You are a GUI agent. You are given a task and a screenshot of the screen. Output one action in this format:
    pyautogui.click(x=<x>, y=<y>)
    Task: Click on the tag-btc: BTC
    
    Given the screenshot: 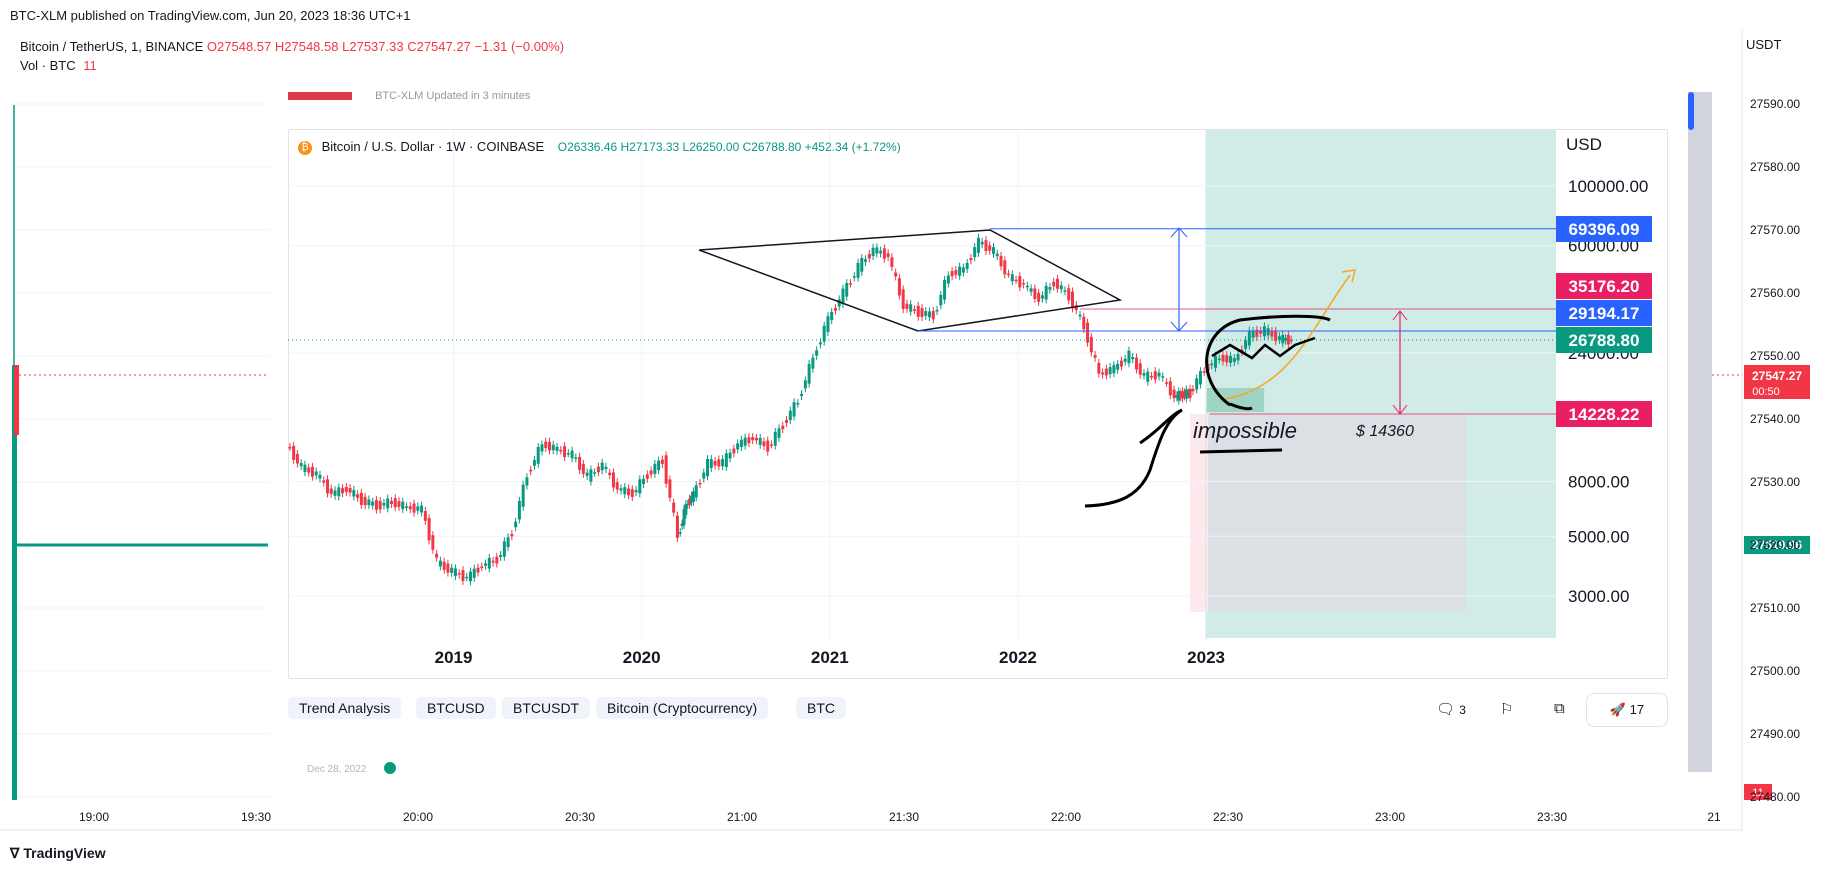 What is the action you would take?
    pyautogui.click(x=821, y=708)
    